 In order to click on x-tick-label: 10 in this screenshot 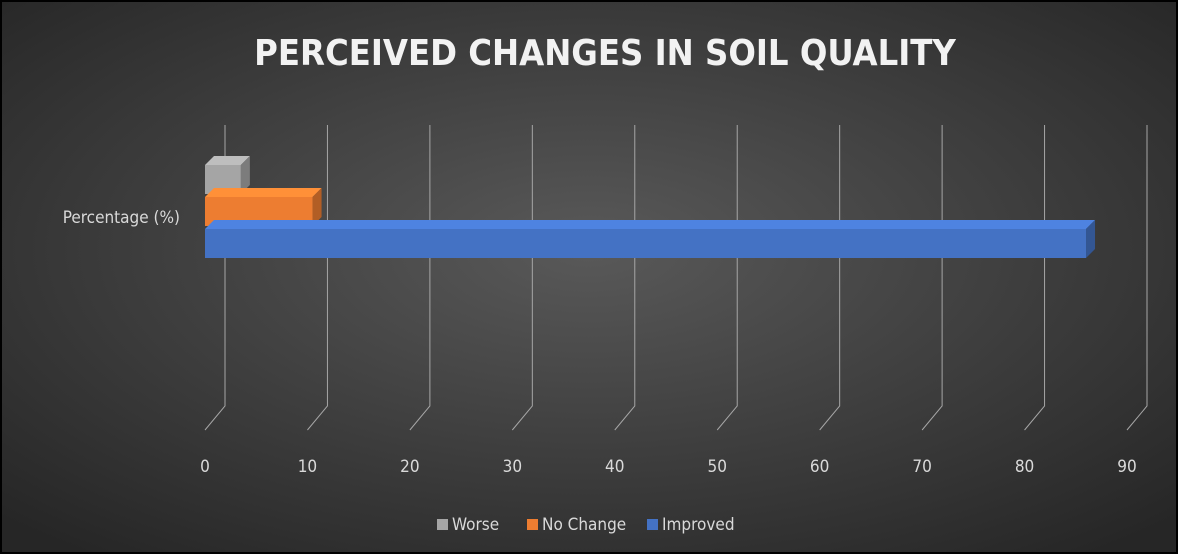, I will do `click(307, 467)`.